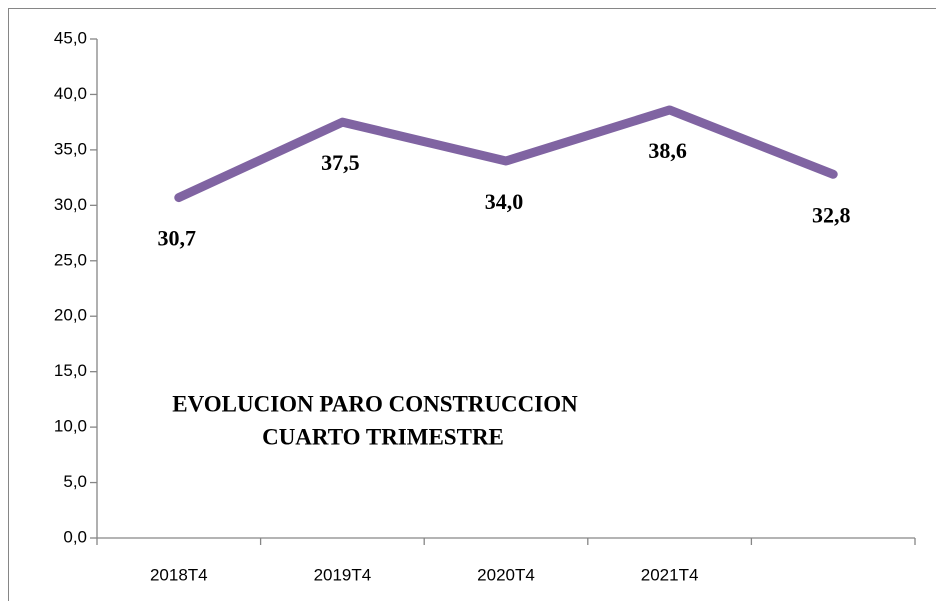  Describe the element at coordinates (831, 214) in the screenshot. I see `data-label: 32,8` at that location.